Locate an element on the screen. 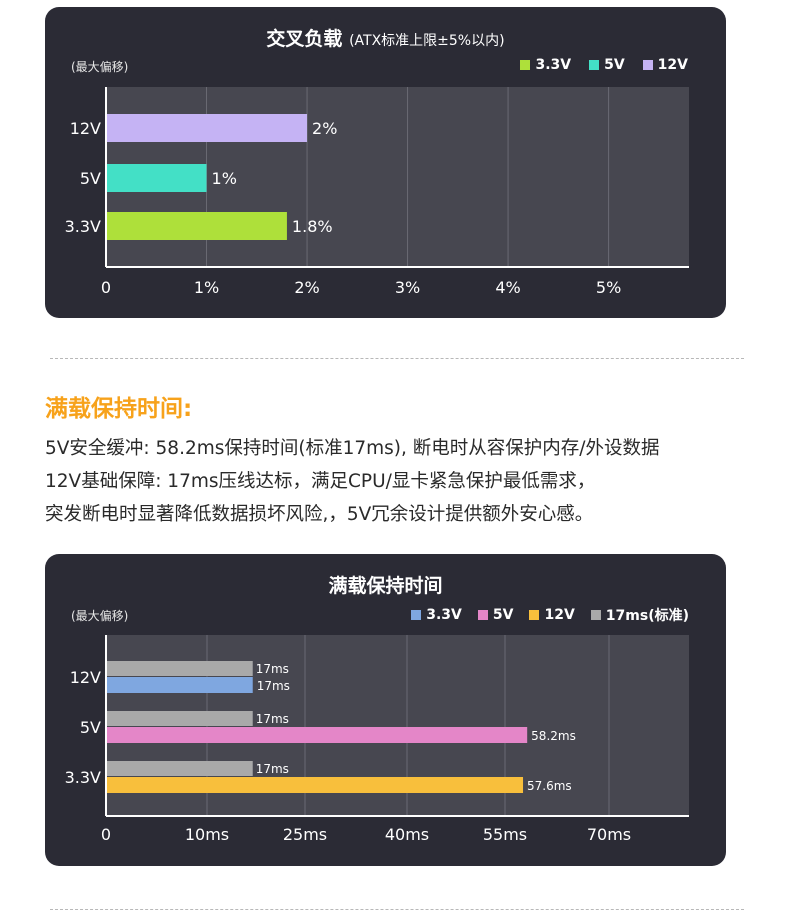 Image resolution: width=790 pixels, height=919 pixels. legend-item-standard: 17ms(标准) is located at coordinates (639, 615).